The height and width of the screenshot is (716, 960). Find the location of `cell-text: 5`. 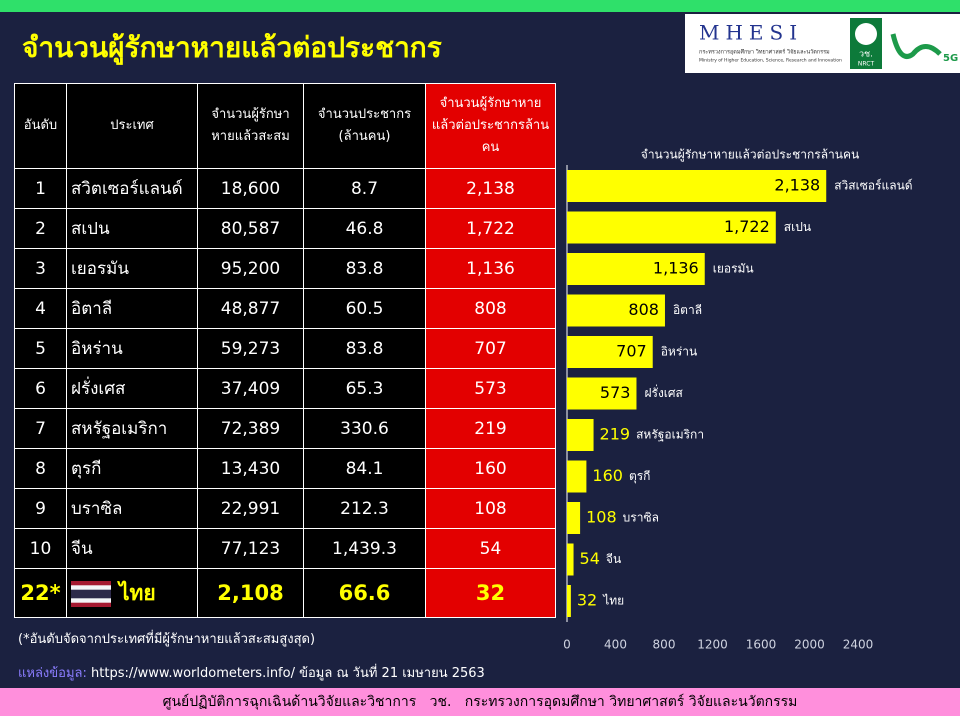

cell-text: 5 is located at coordinates (40, 348).